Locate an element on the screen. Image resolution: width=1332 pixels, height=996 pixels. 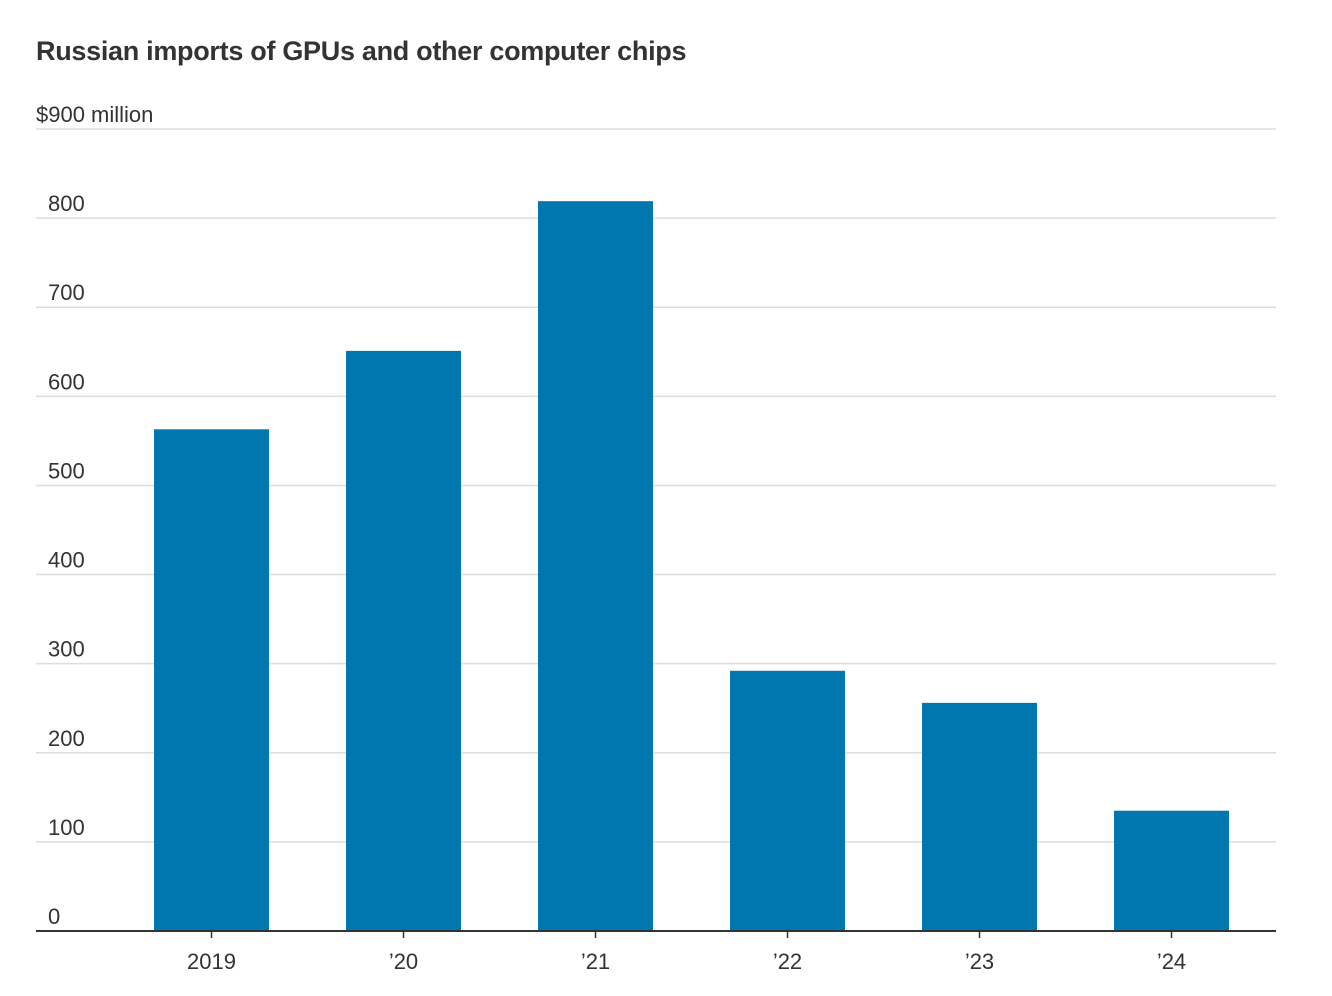
x-tick-label: ’21 is located at coordinates (595, 961).